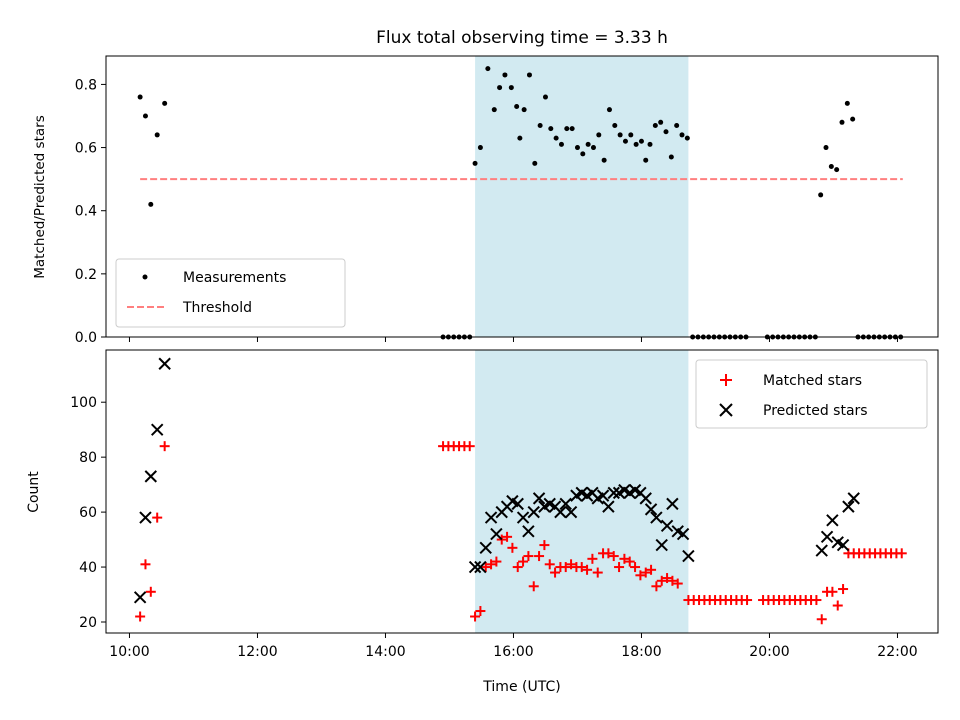  Describe the element at coordinates (521, 687) in the screenshot. I see `x-axis-label: Time (UTC)` at that location.